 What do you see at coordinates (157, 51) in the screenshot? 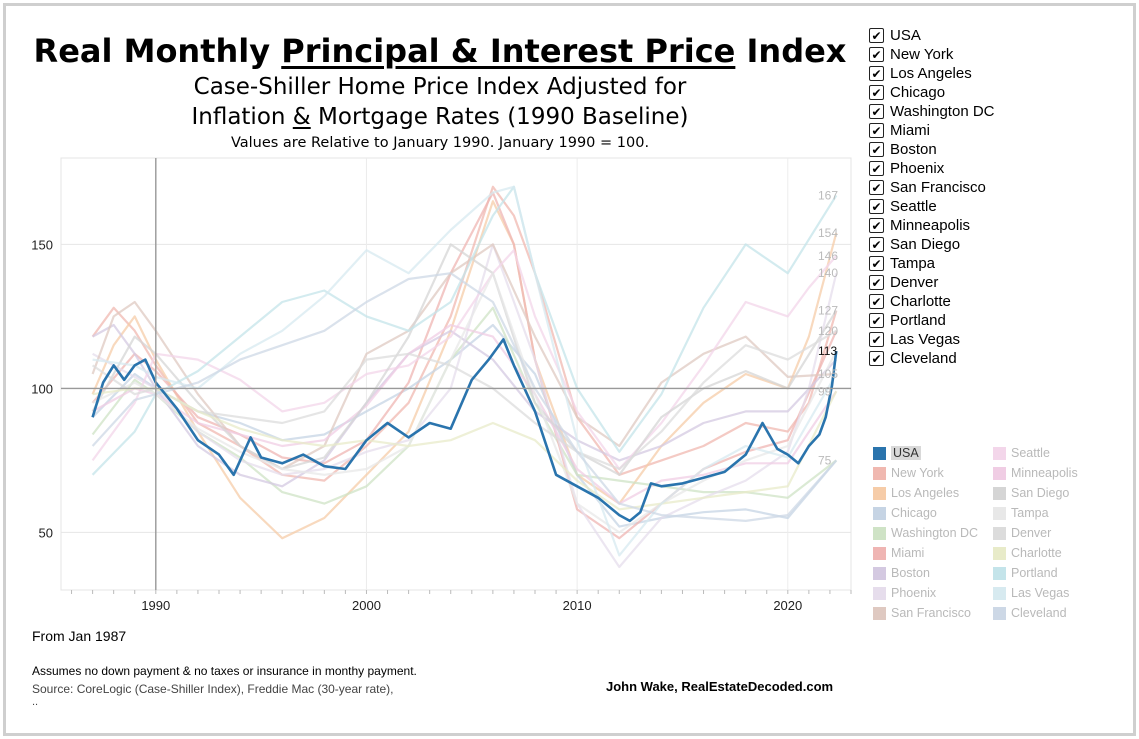
I see `title-part-1: Real Monthly` at bounding box center [157, 51].